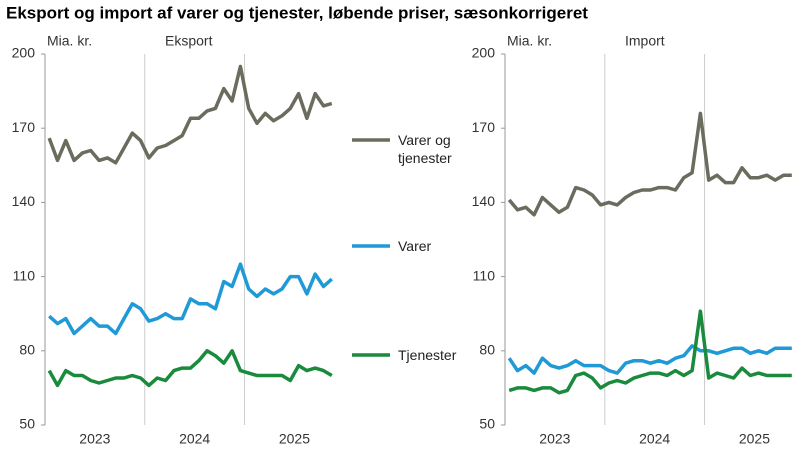 This screenshot has height=461, width=800. I want to click on chart-title: Eksport, so click(189, 41).